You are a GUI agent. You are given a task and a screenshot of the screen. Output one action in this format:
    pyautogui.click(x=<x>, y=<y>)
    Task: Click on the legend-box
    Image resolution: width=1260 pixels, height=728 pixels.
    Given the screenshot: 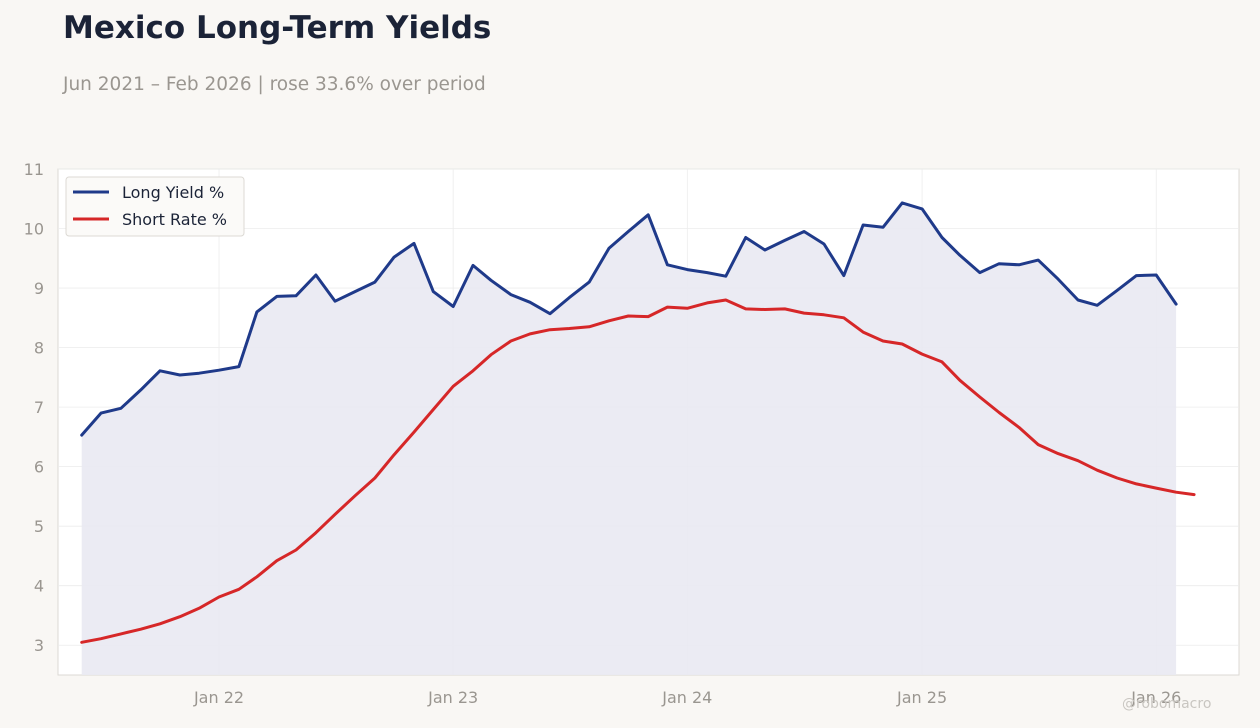 What is the action you would take?
    pyautogui.click(x=155, y=206)
    